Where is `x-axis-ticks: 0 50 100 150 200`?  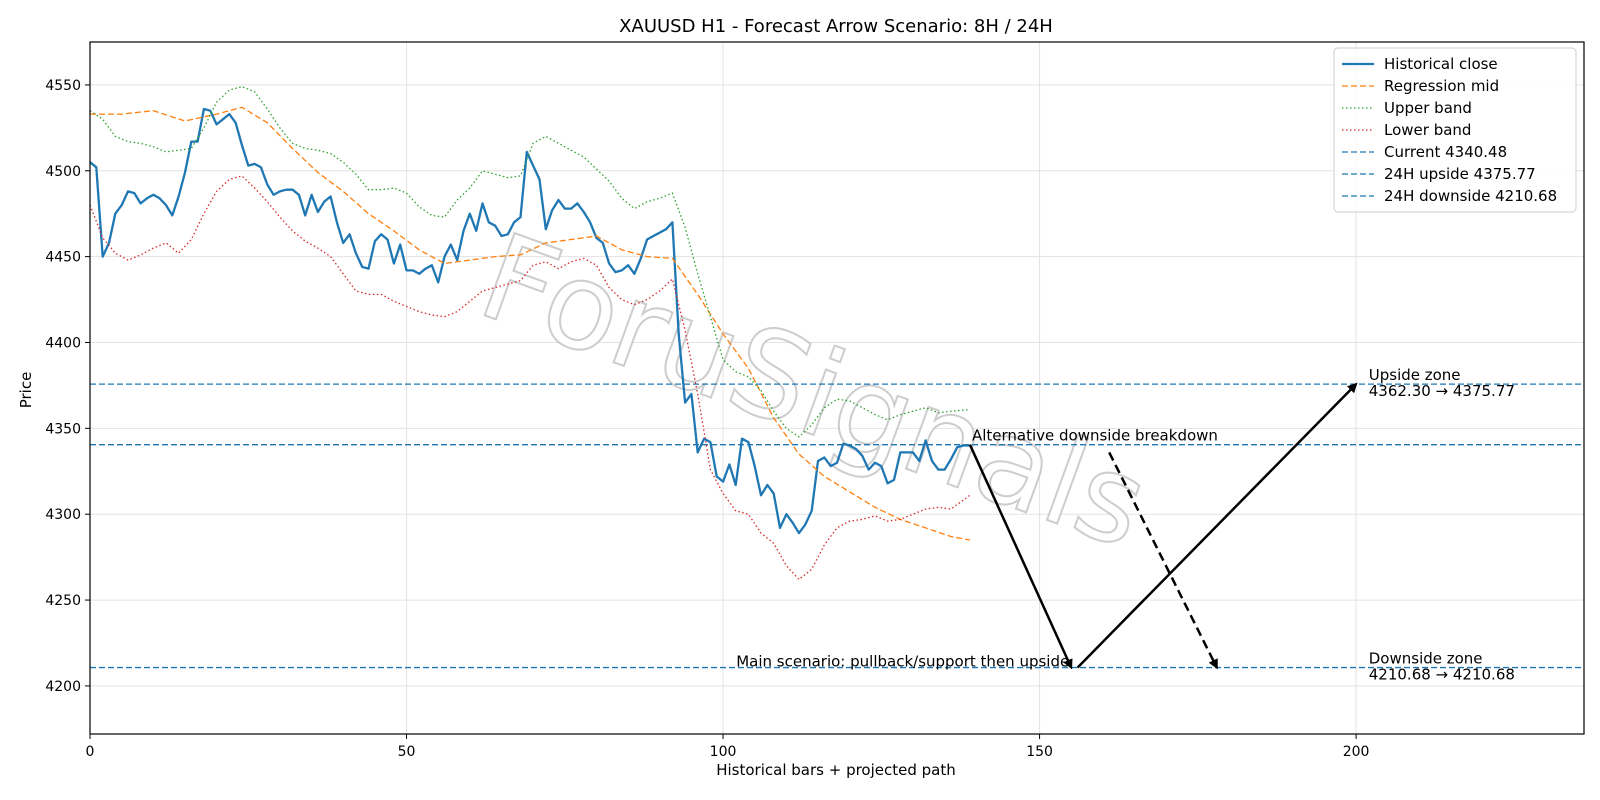 x-axis-ticks: 0 50 100 150 200 is located at coordinates (728, 747).